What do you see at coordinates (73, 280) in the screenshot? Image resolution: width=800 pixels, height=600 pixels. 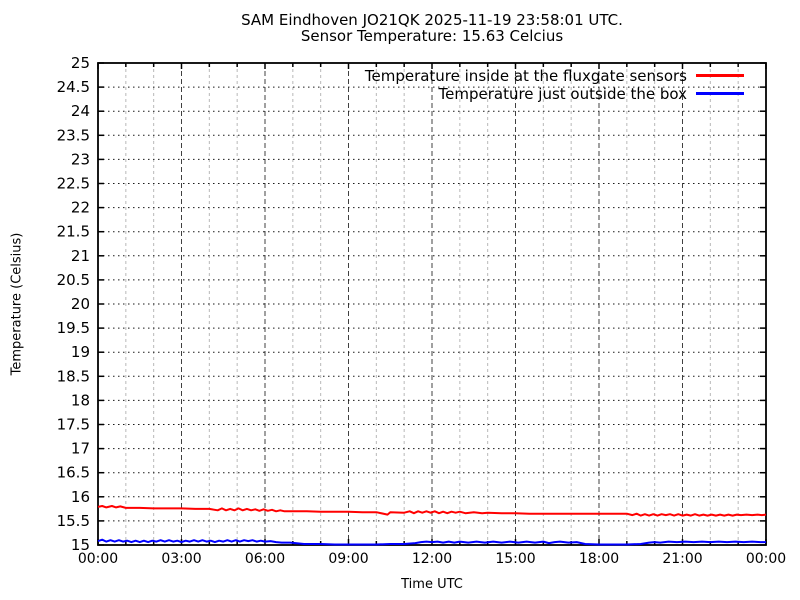 I see `y-tick-label: 20.5` at bounding box center [73, 280].